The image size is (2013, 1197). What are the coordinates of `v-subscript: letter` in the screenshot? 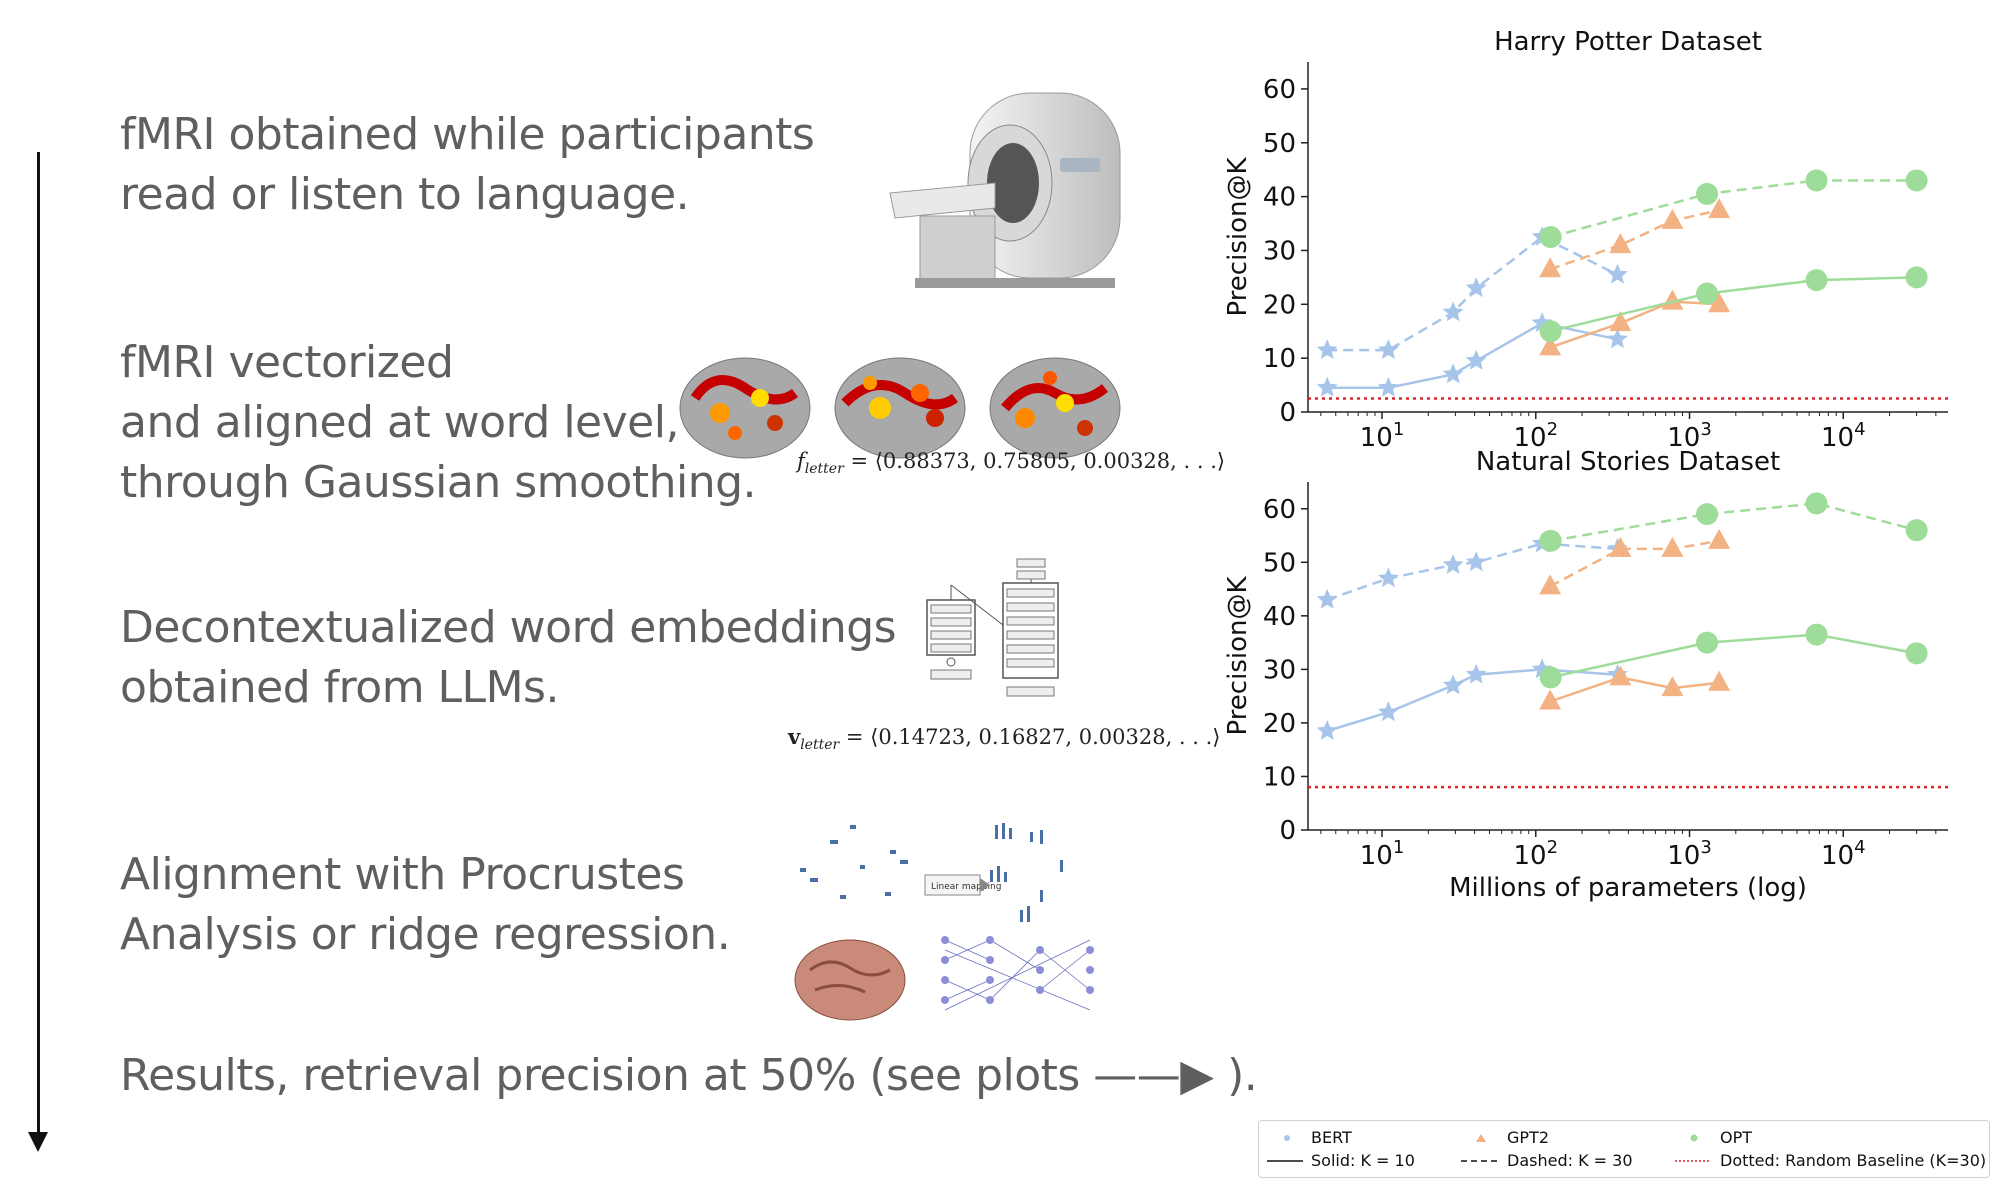 It's located at (820, 745).